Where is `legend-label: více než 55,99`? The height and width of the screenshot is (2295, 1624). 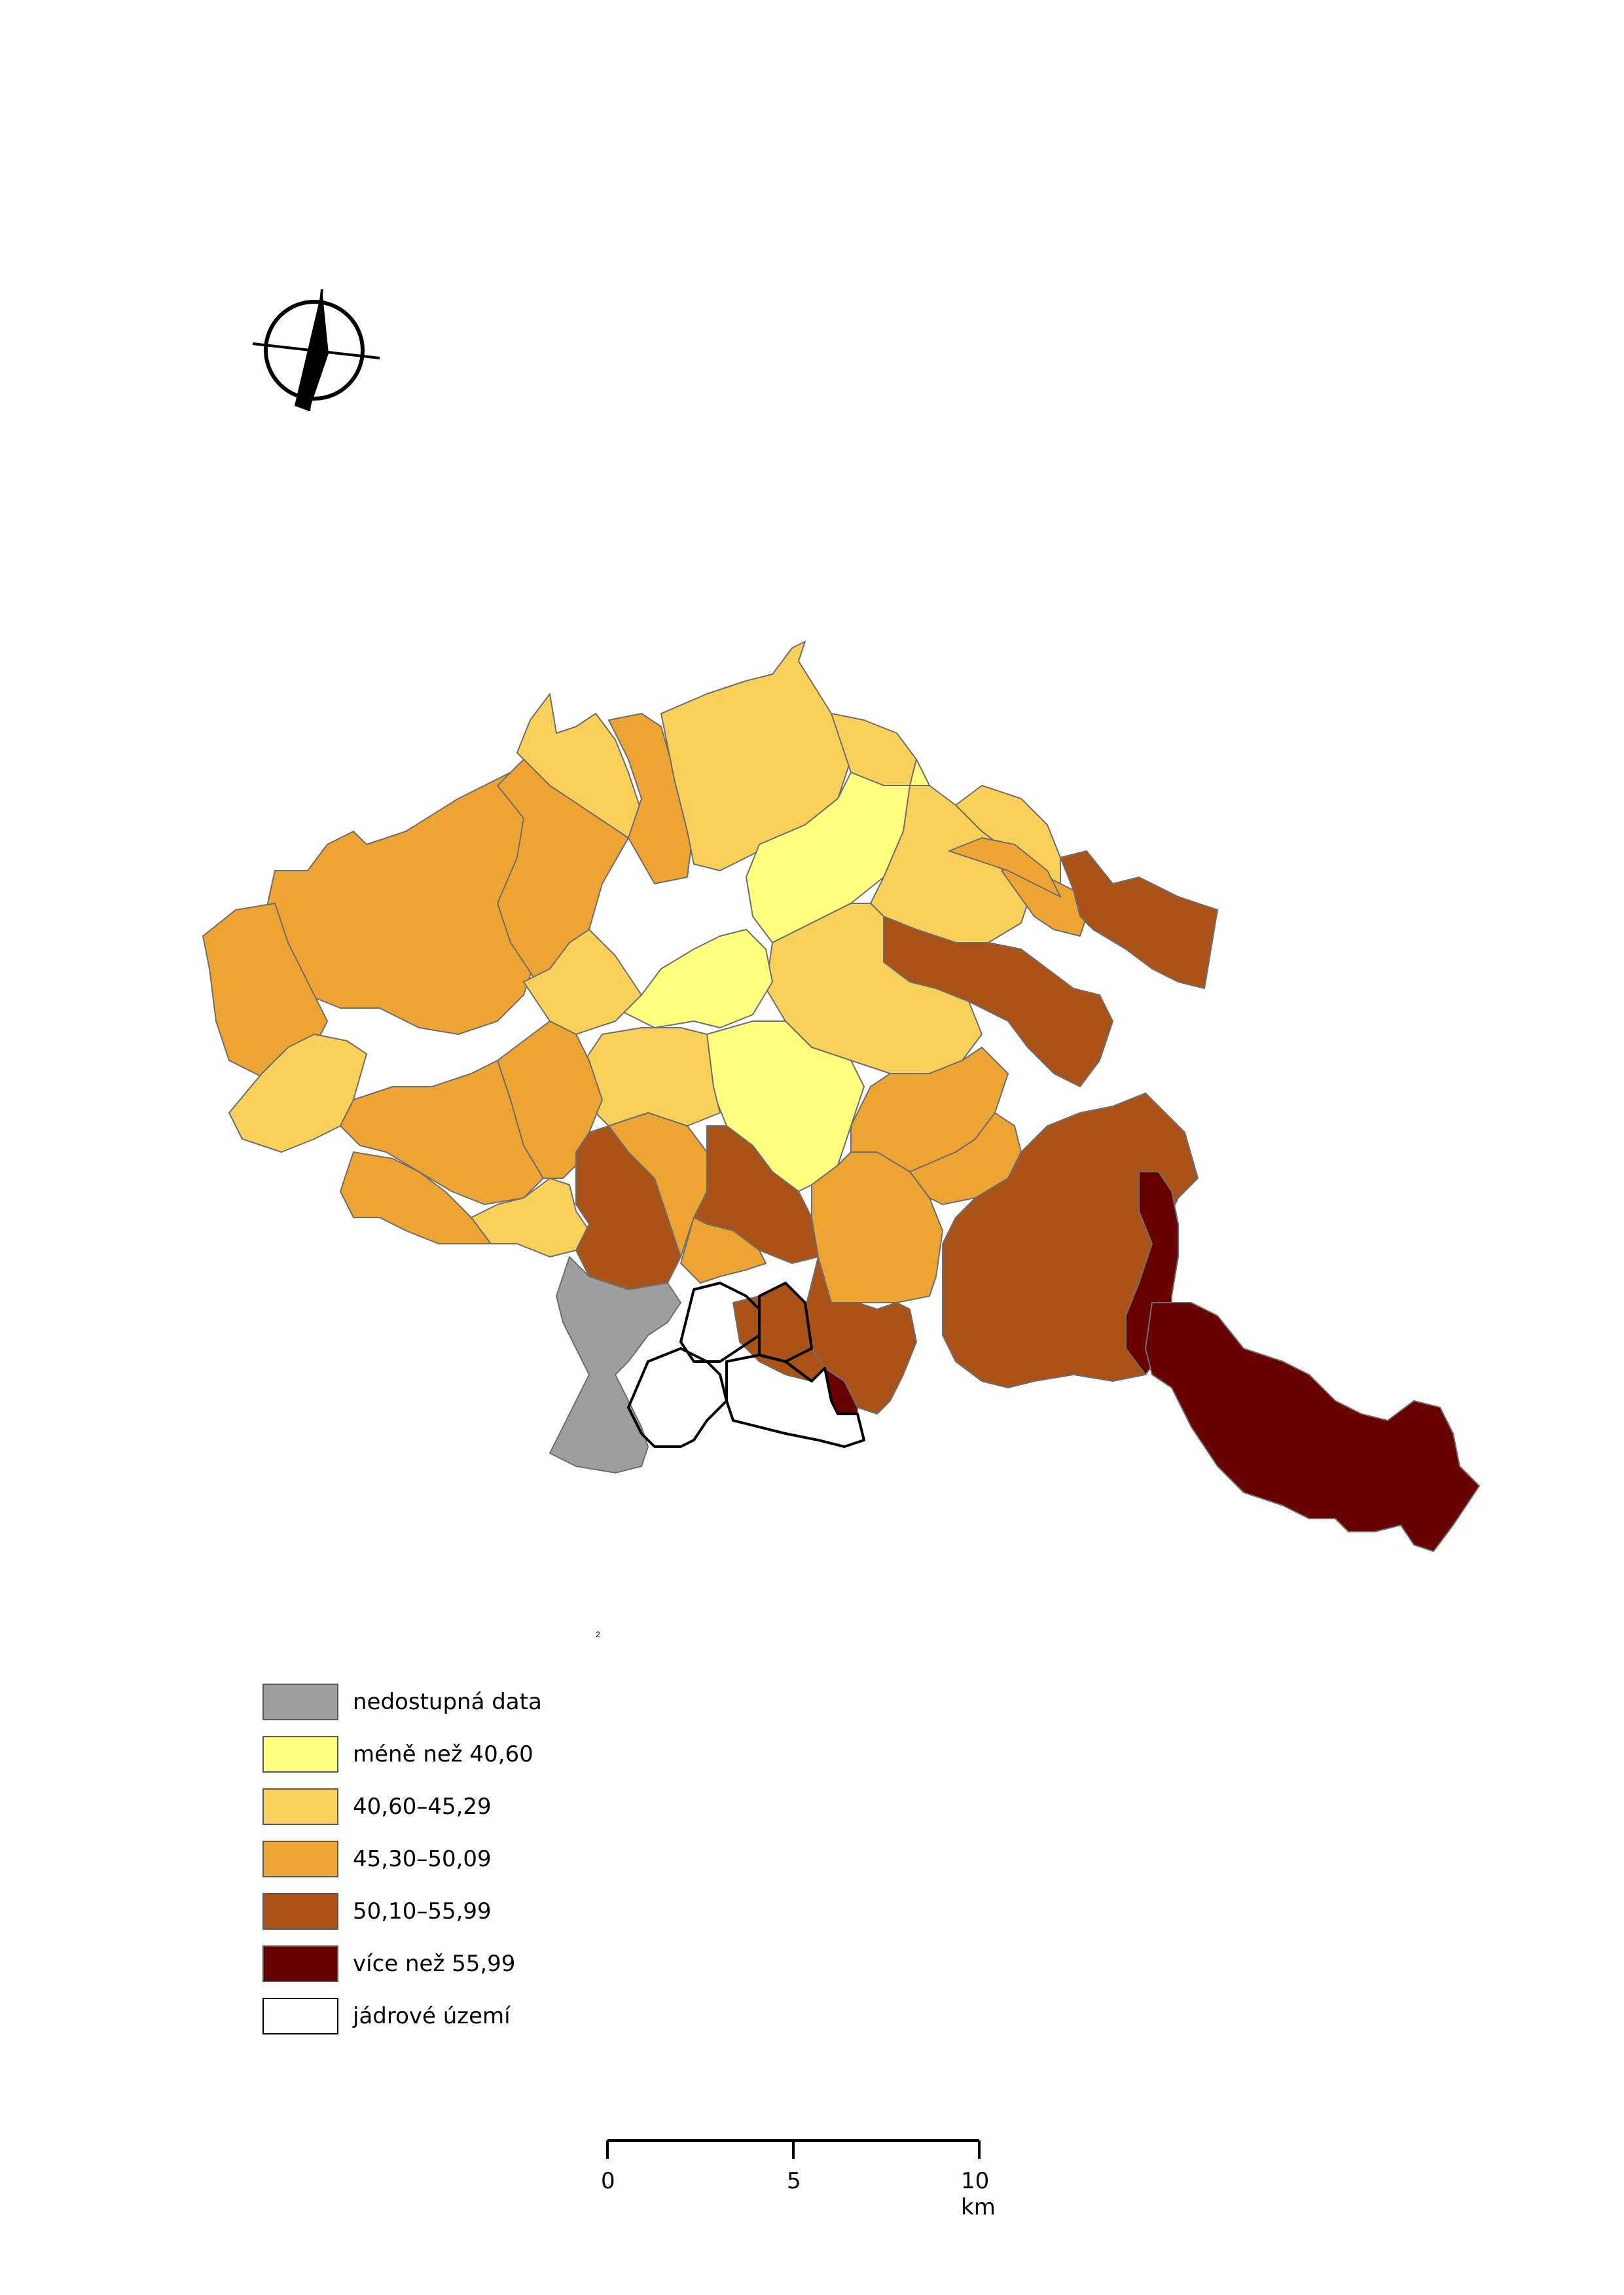 legend-label: více než 55,99 is located at coordinates (434, 1964).